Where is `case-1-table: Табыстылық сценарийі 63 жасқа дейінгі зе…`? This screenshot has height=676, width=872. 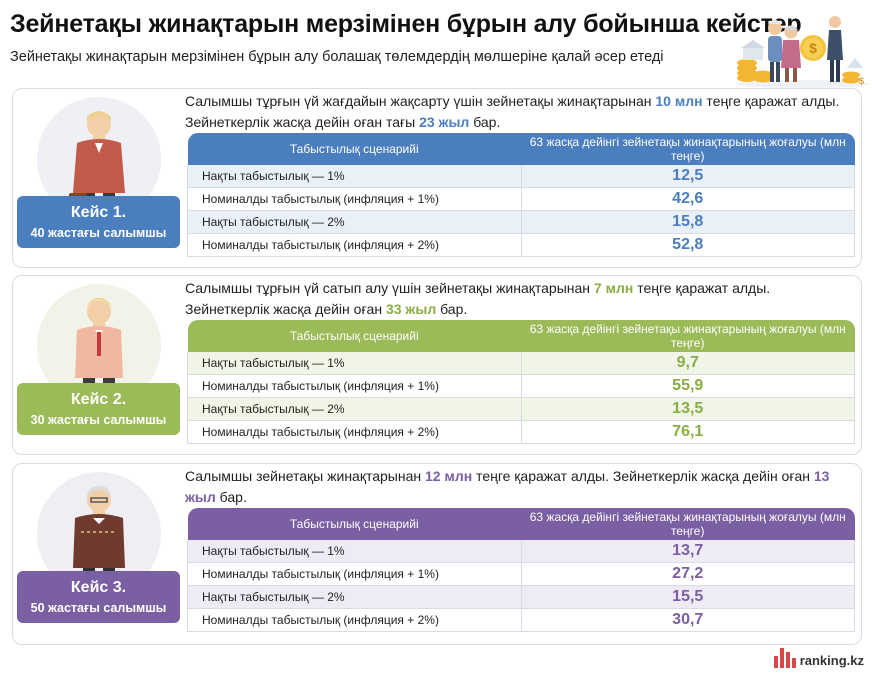 case-1-table: Табыстылық сценарийі 63 жасқа дейінгі зе… is located at coordinates (521, 195).